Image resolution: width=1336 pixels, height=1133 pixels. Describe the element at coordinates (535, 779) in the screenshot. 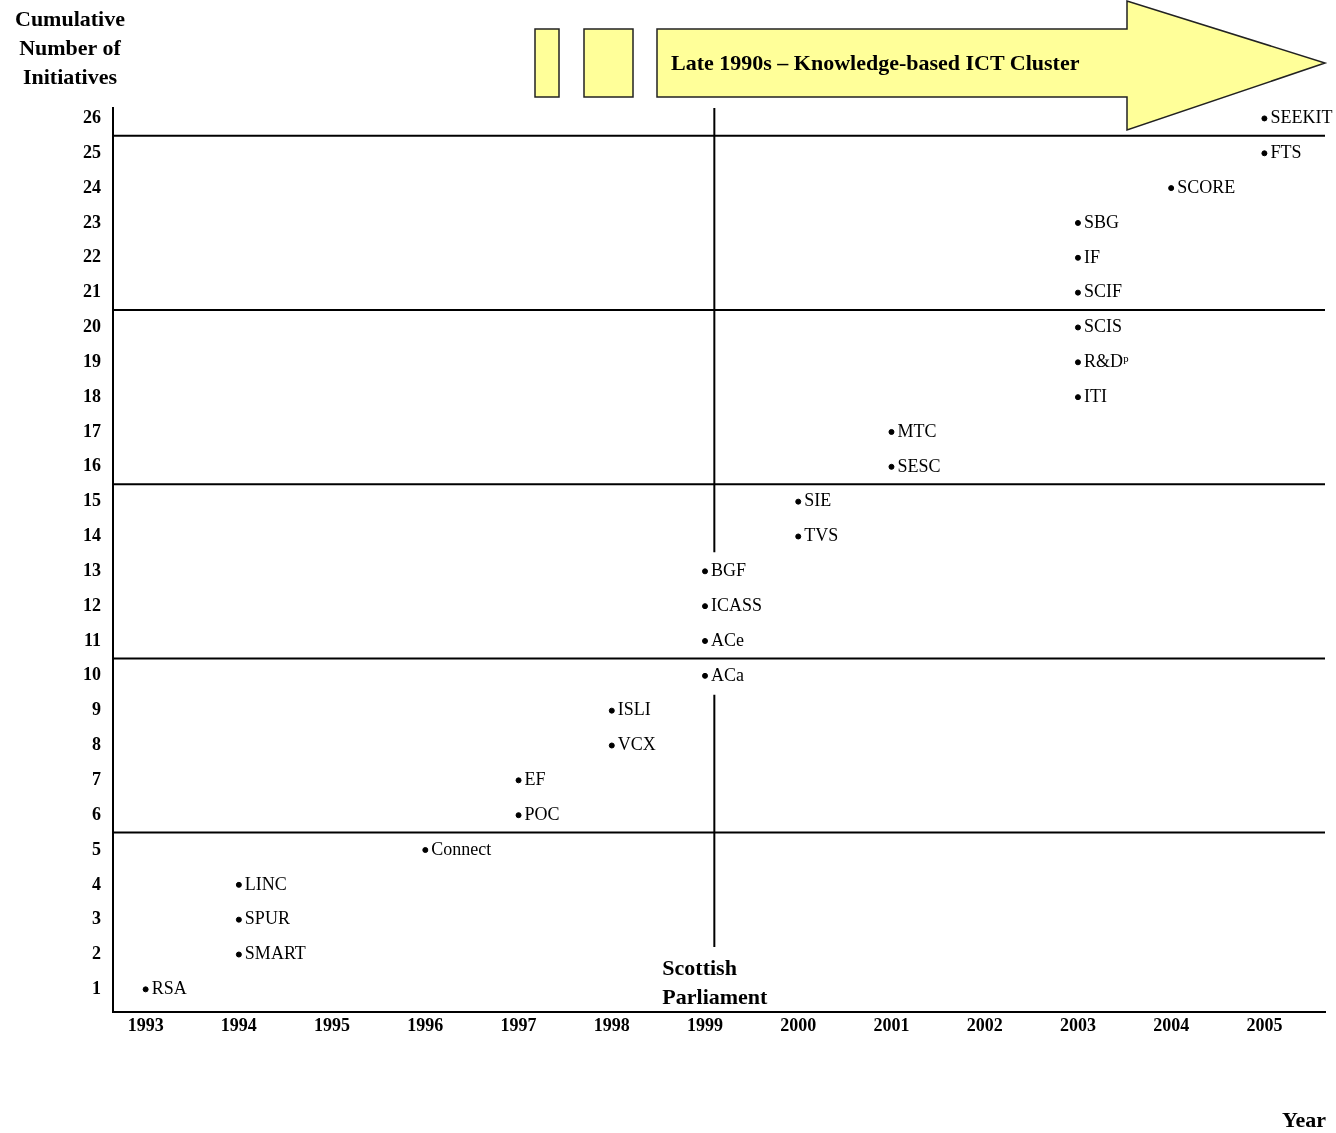

I see `data-label: EF` at that location.